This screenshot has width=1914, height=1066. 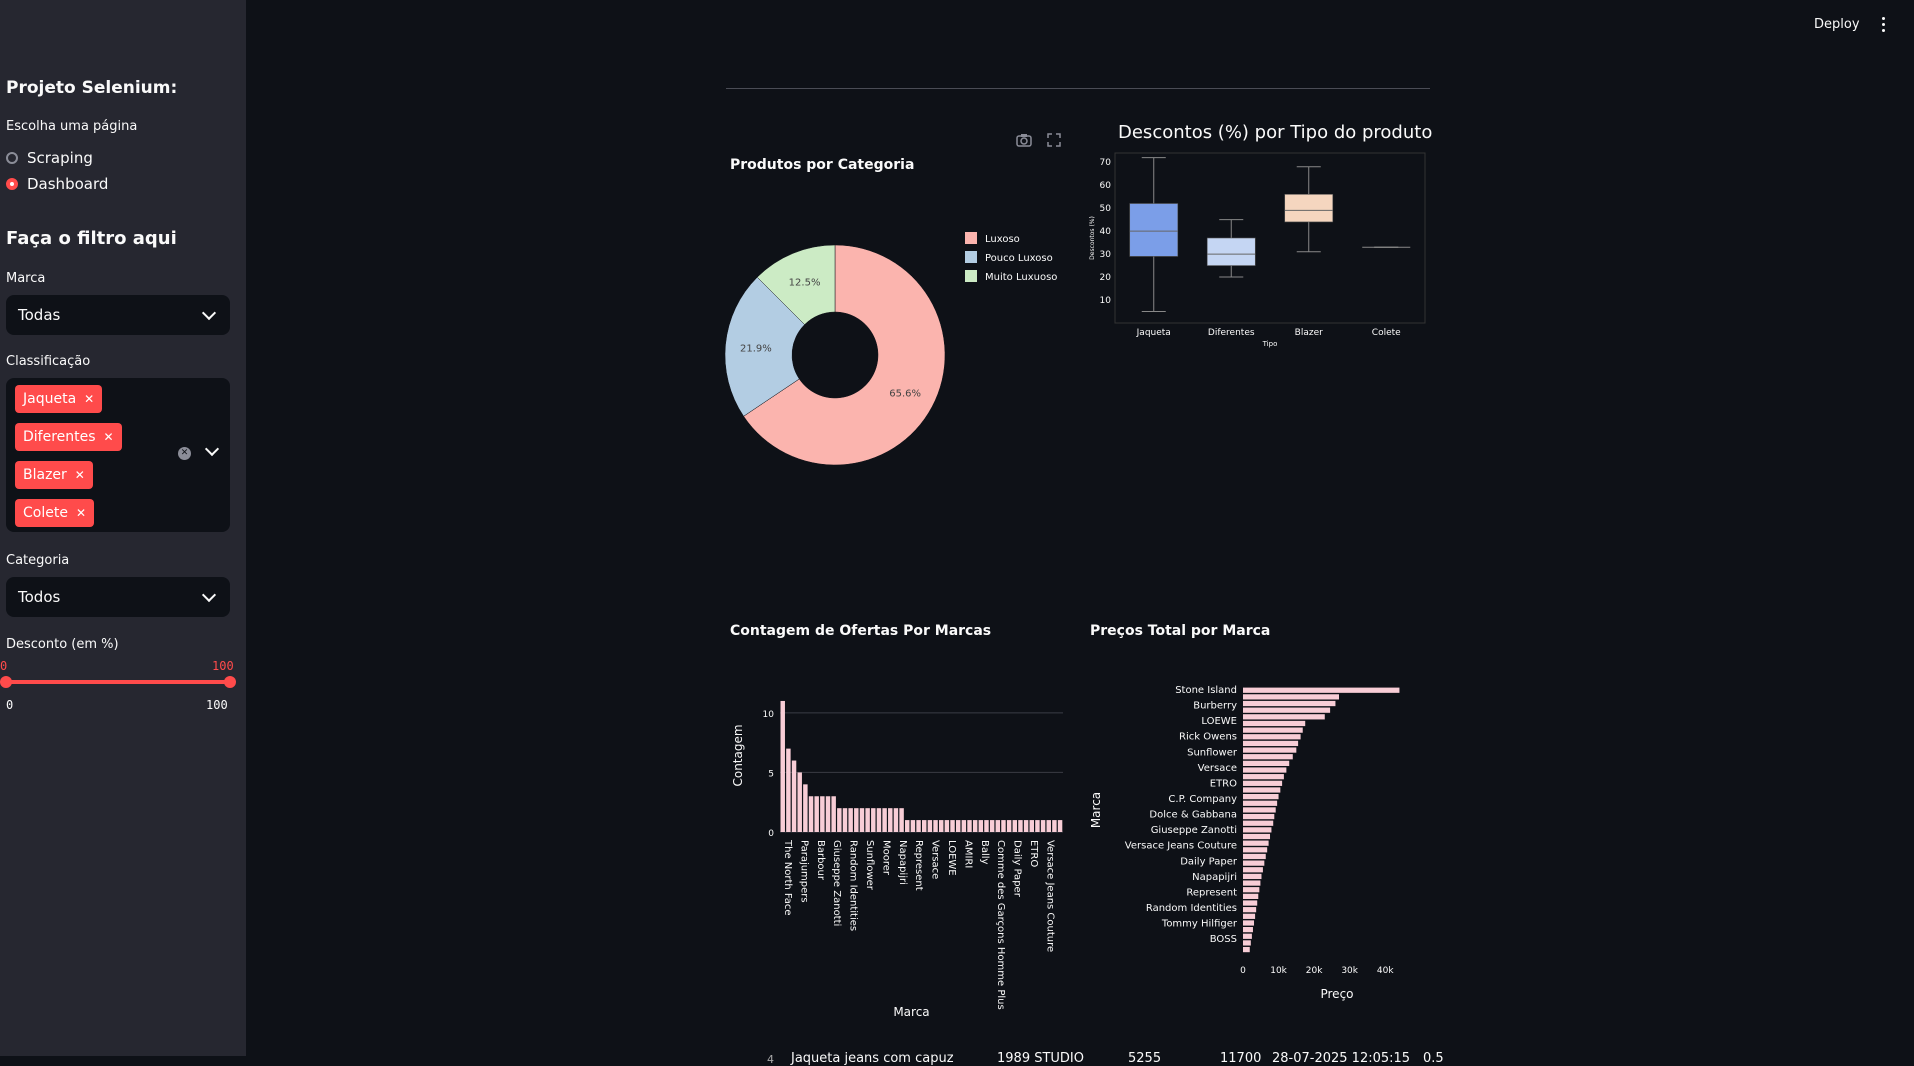 What do you see at coordinates (68, 437) in the screenshot?
I see `tag-diferentes: Diferentes ✕` at bounding box center [68, 437].